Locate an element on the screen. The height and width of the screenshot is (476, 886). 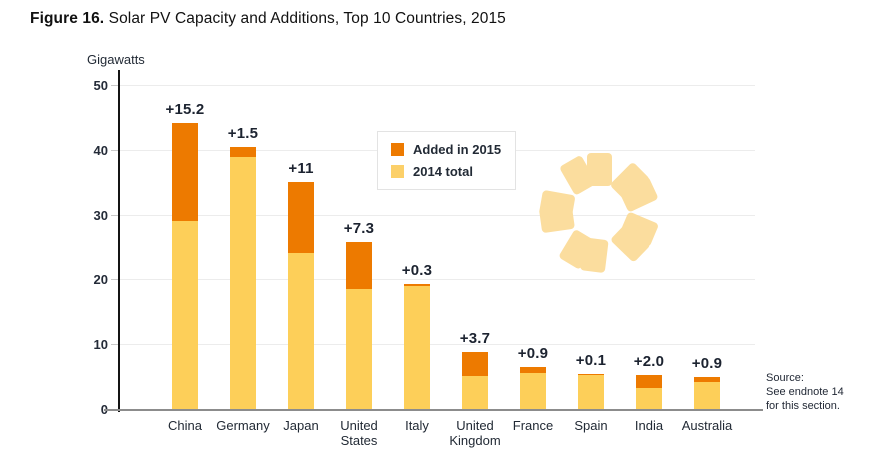
x-axis-label-japan: Japan is located at coordinates (301, 425).